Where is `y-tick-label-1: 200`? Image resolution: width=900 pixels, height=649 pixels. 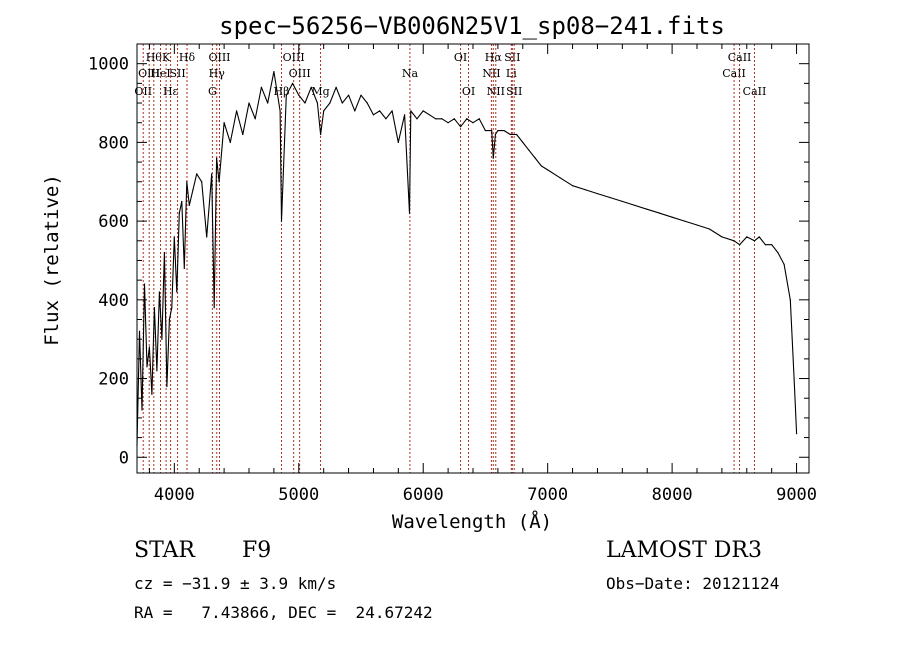 y-tick-label-1: 200 is located at coordinates (113, 380).